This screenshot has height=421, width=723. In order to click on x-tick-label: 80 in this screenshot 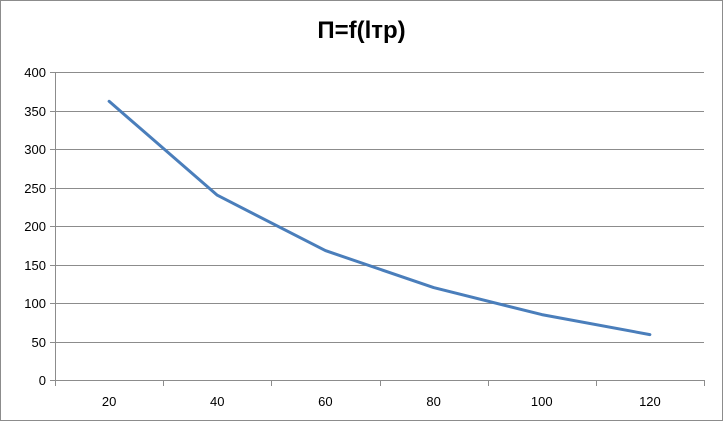, I will do `click(433, 401)`.